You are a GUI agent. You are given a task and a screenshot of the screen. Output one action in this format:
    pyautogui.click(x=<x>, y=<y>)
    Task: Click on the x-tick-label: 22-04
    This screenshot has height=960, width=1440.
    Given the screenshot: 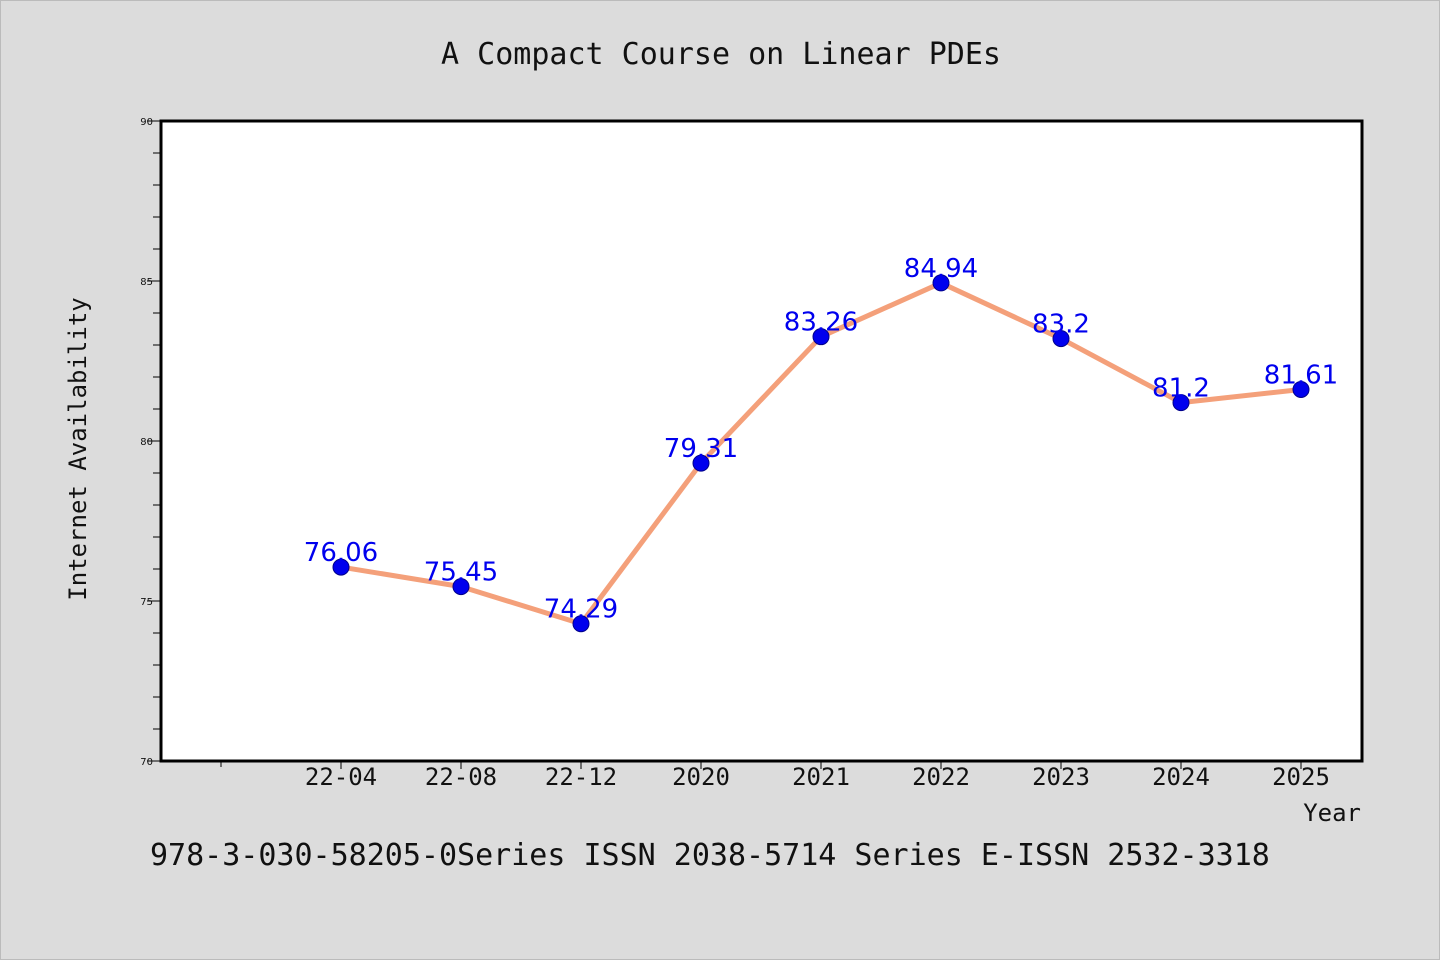 What is the action you would take?
    pyautogui.click(x=341, y=777)
    